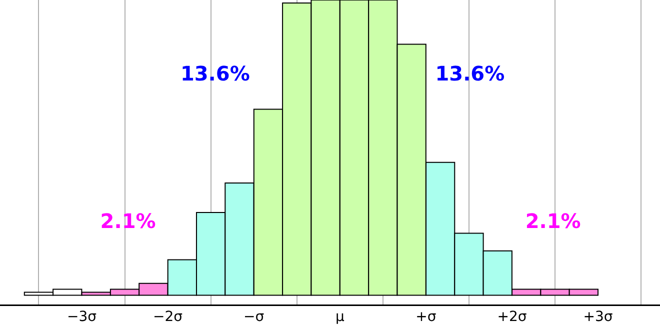 The width and height of the screenshot is (660, 330). I want to click on x-tick-label: +σ, so click(426, 317).